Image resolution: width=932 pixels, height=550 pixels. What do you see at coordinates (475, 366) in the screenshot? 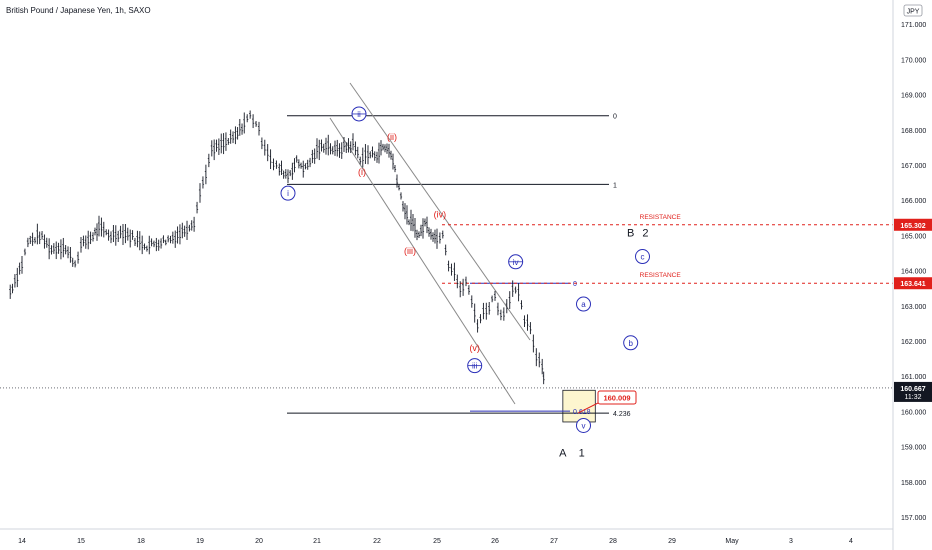
I see `wave-label-text: iii` at bounding box center [475, 366].